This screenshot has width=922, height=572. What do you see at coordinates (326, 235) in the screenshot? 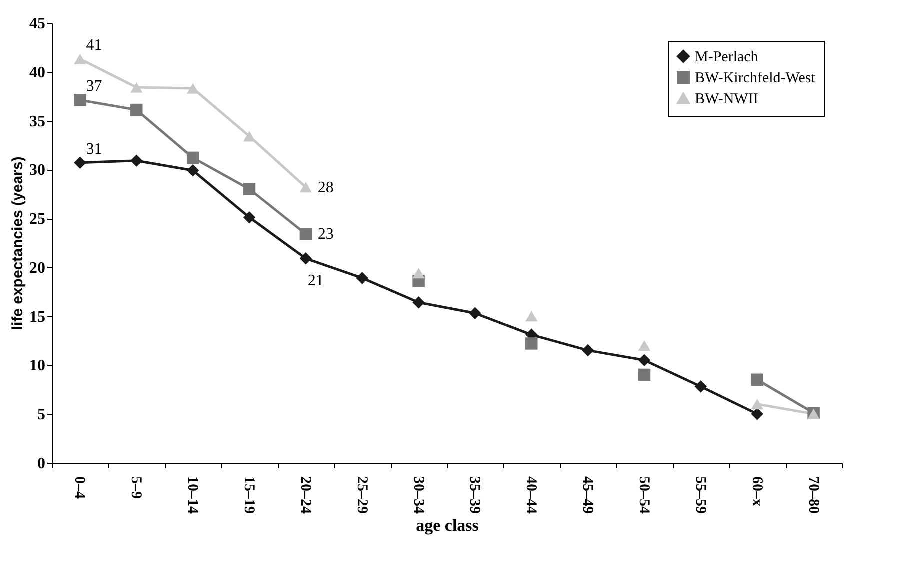
I see `data-label: 23` at bounding box center [326, 235].